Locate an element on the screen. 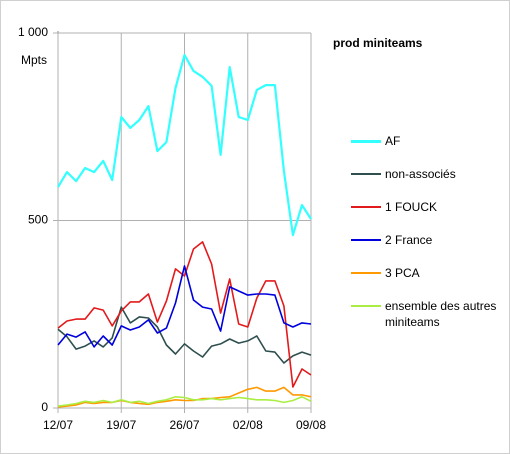 The width and height of the screenshot is (510, 454). legend-label: 1 FOUCK is located at coordinates (411, 207).